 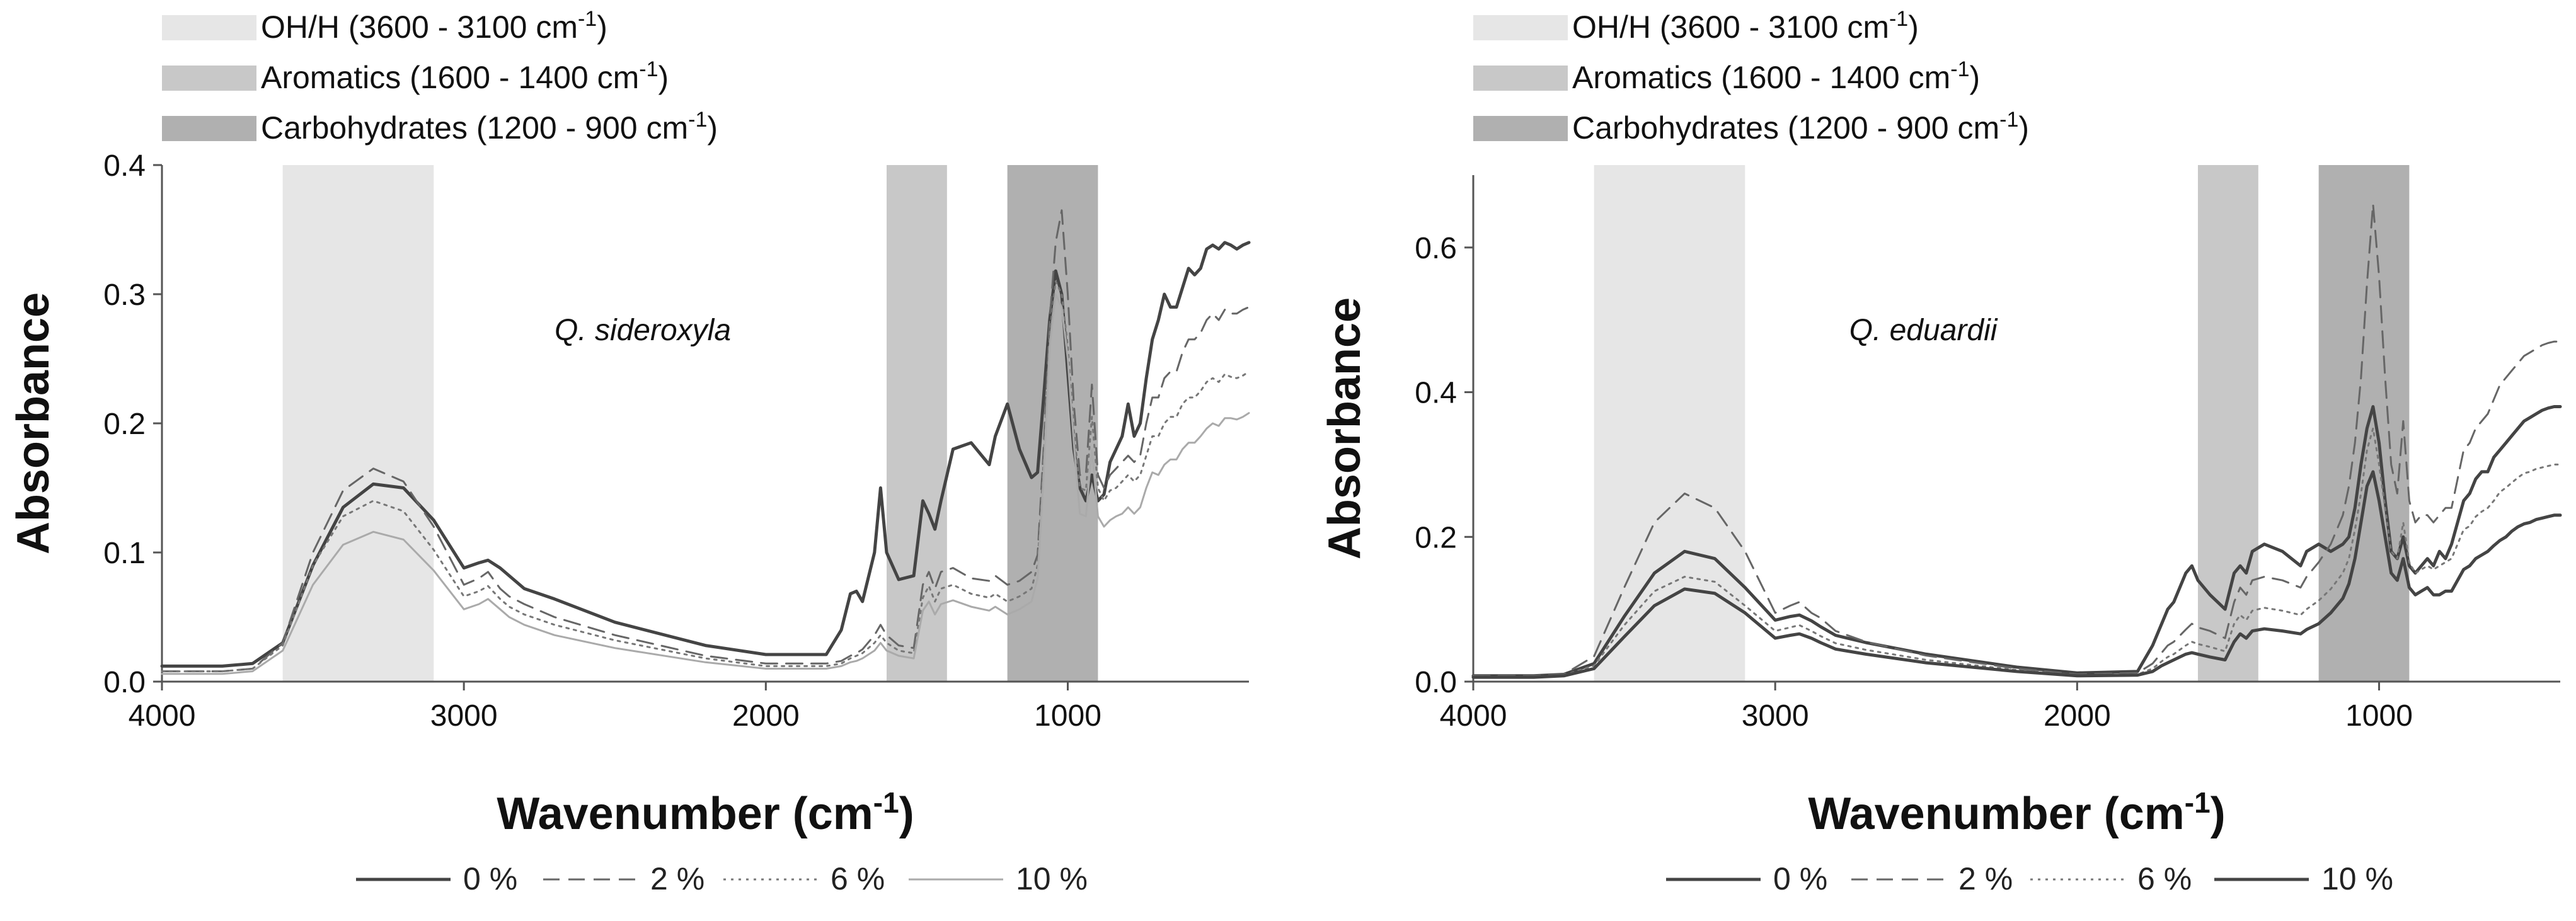 I want to click on species-annotation: Q. sideroxyla, so click(x=643, y=330).